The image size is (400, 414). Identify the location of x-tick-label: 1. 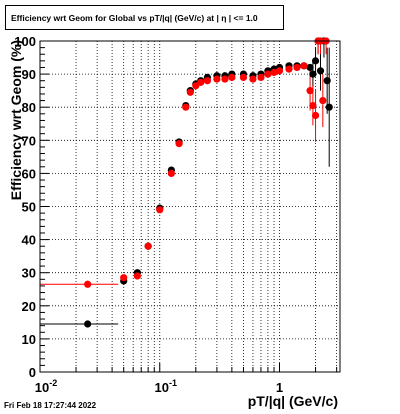
(279, 387).